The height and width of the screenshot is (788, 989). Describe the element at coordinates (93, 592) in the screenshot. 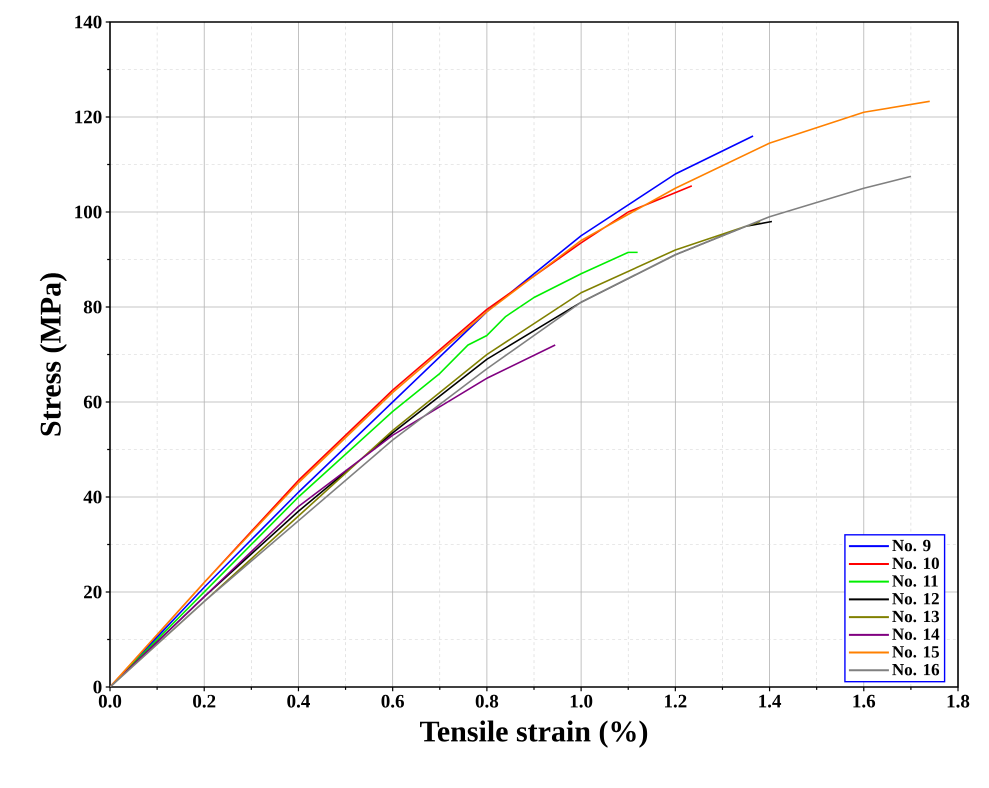

I see `y-tick-label: 20` at that location.